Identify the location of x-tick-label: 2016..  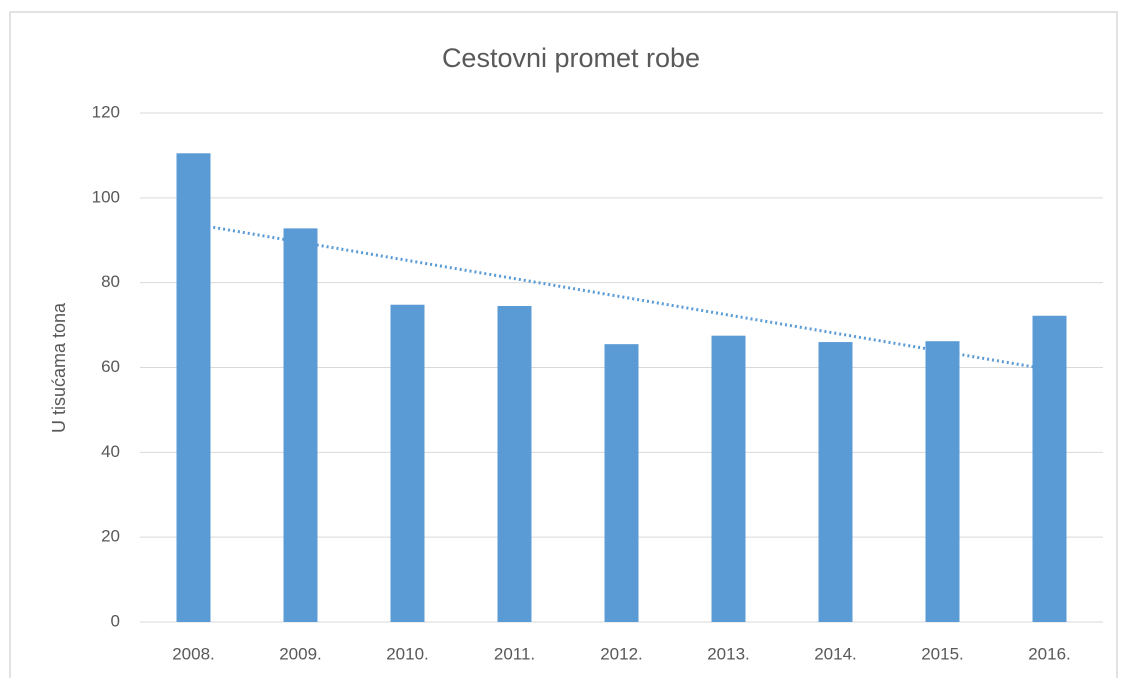
(1049, 653).